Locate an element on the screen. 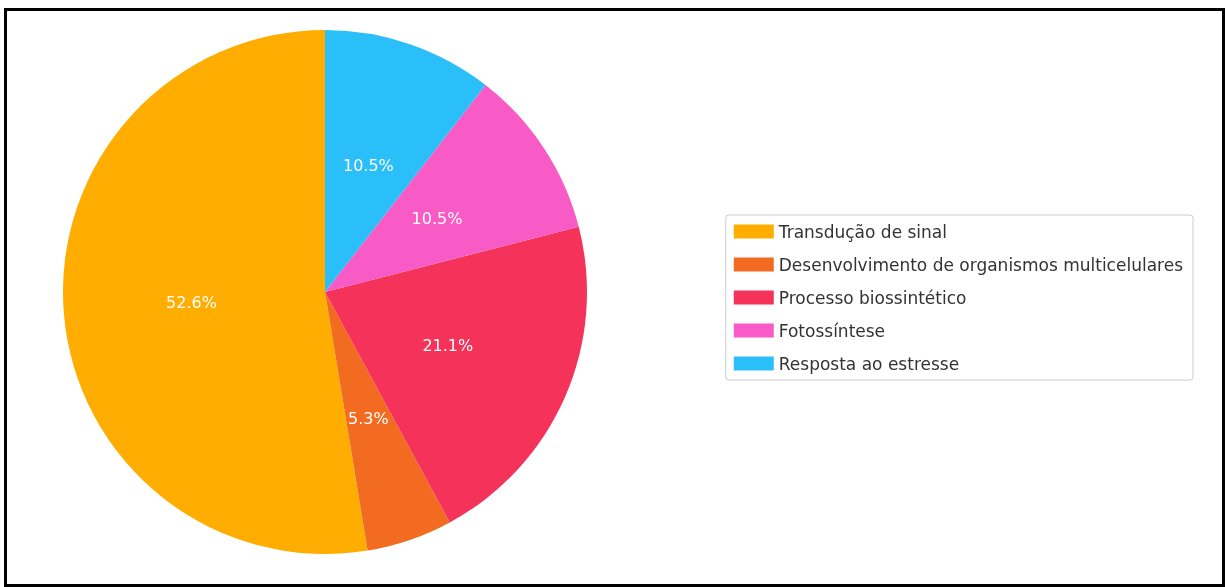 This screenshot has height=587, width=1225. legend-label: Transdução de sinal is located at coordinates (862, 231).